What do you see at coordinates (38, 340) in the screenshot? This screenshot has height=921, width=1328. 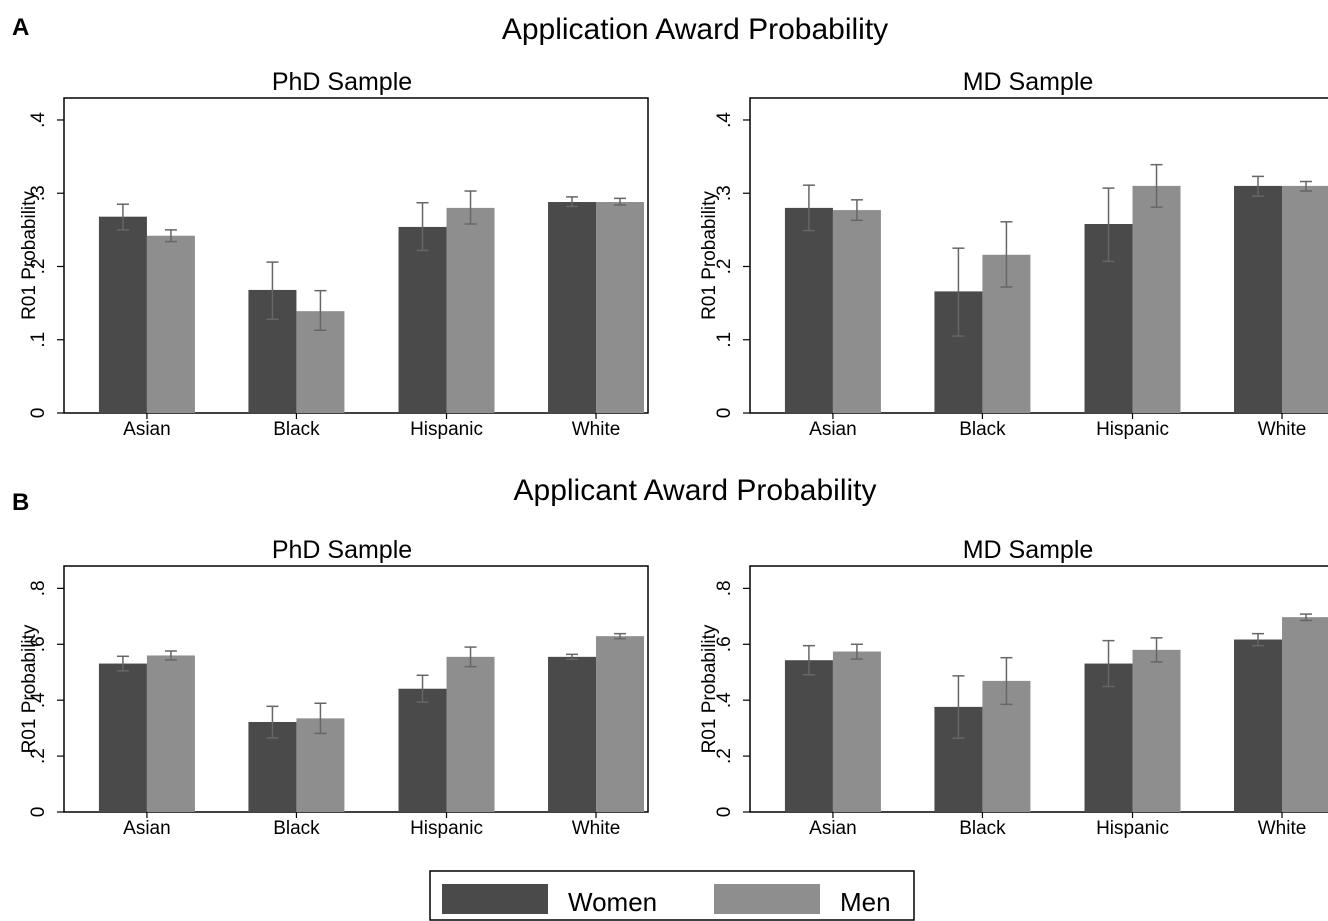 I see `y-tick-label: .1` at bounding box center [38, 340].